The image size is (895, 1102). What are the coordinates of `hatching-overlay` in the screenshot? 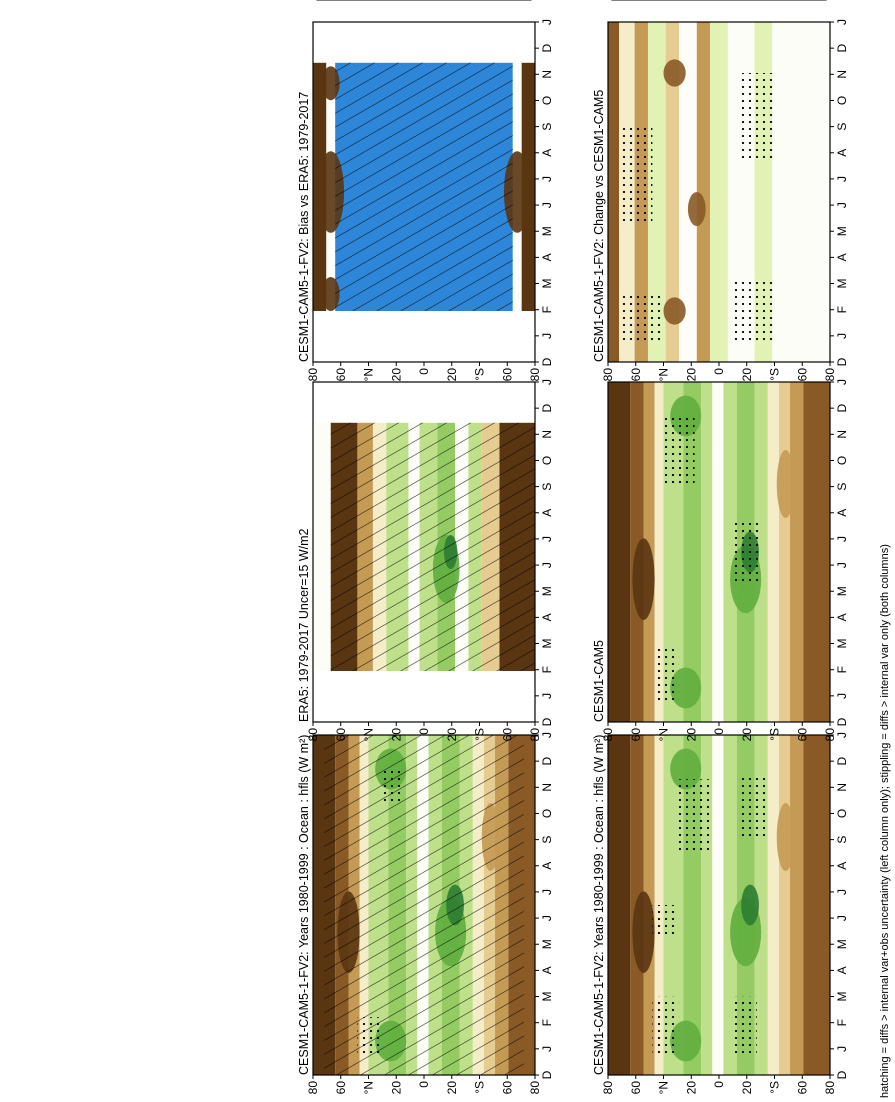 It's located at (433, 546).